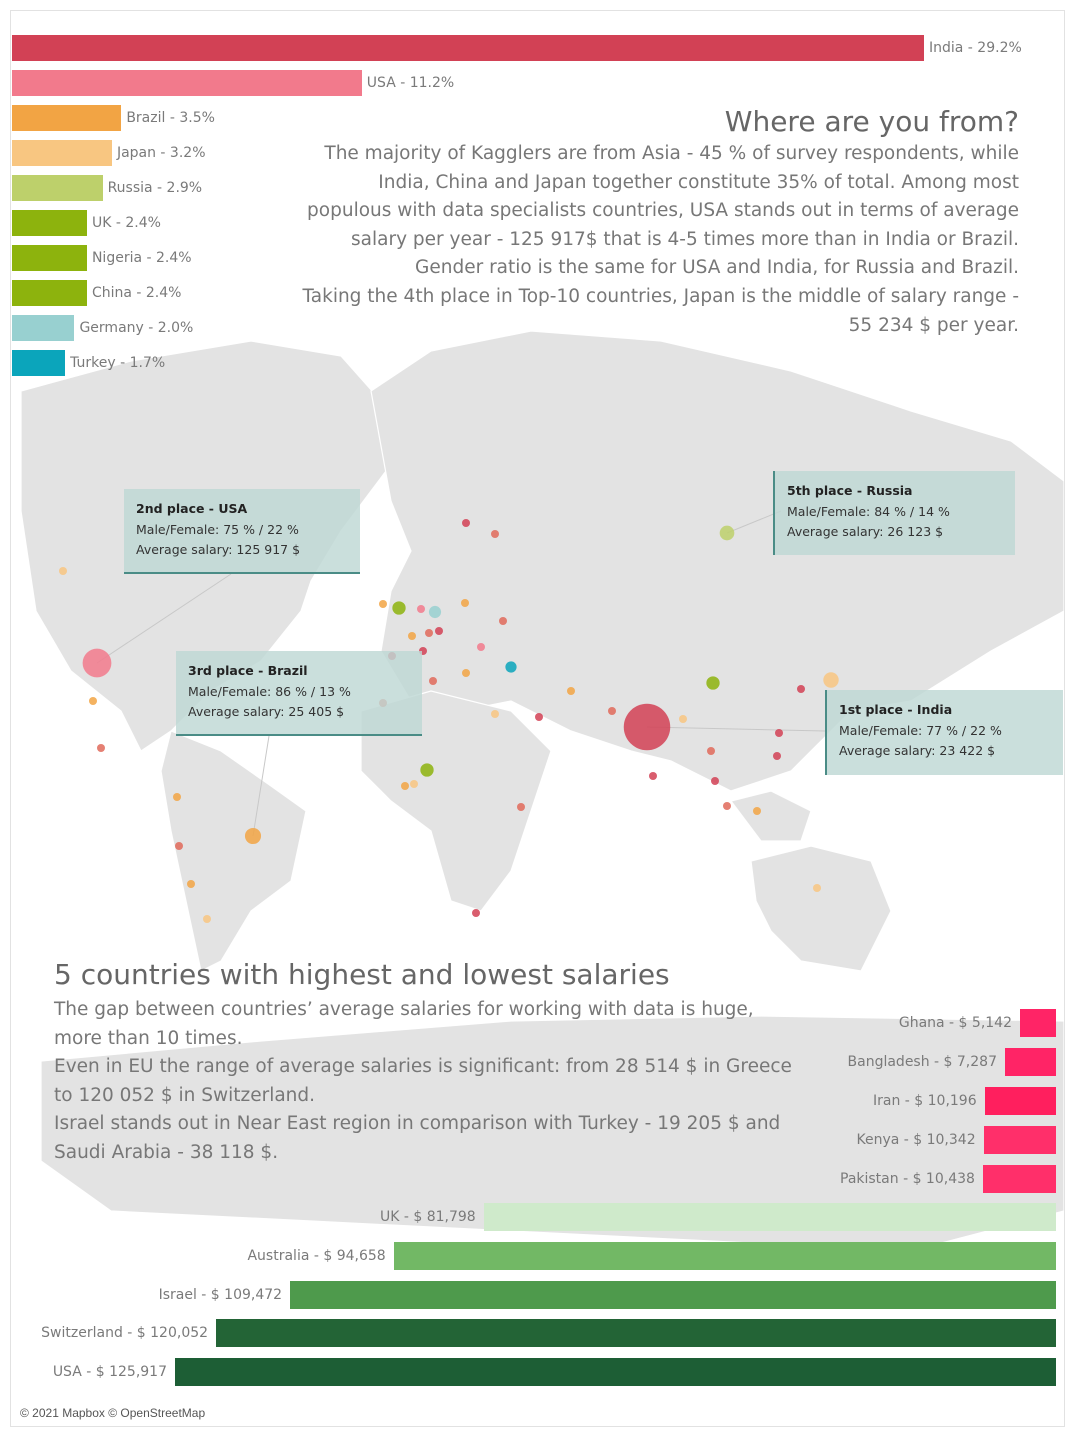 The width and height of the screenshot is (1074, 1436). I want to click on country-bar-germany, so click(43, 328).